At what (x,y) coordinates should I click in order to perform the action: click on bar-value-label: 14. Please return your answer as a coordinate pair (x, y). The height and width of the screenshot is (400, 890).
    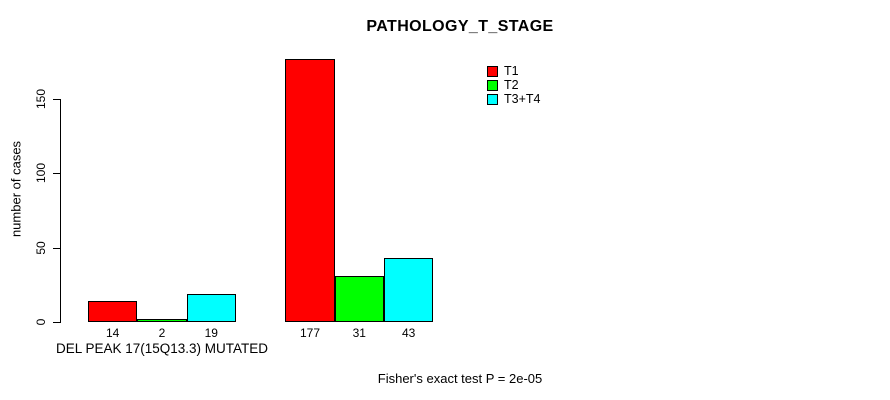
    Looking at the image, I should click on (112, 333).